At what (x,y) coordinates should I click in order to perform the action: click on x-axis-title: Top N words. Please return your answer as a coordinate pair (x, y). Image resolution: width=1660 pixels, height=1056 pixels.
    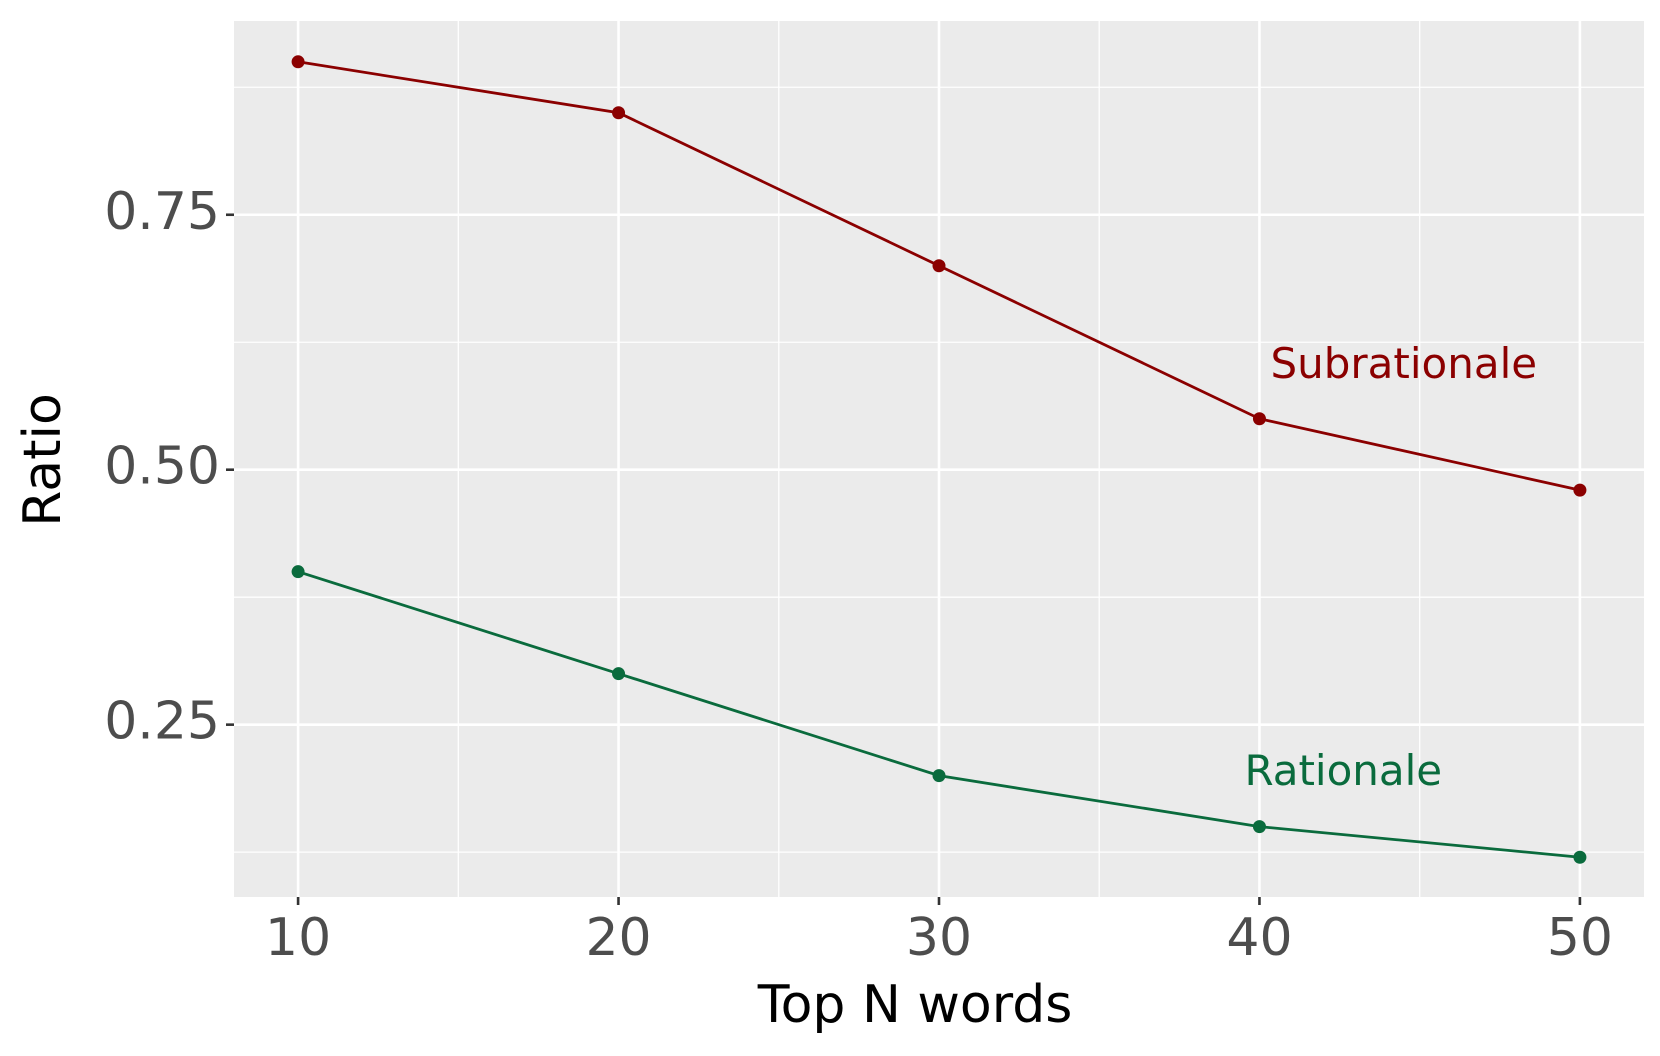
    Looking at the image, I should click on (915, 1005).